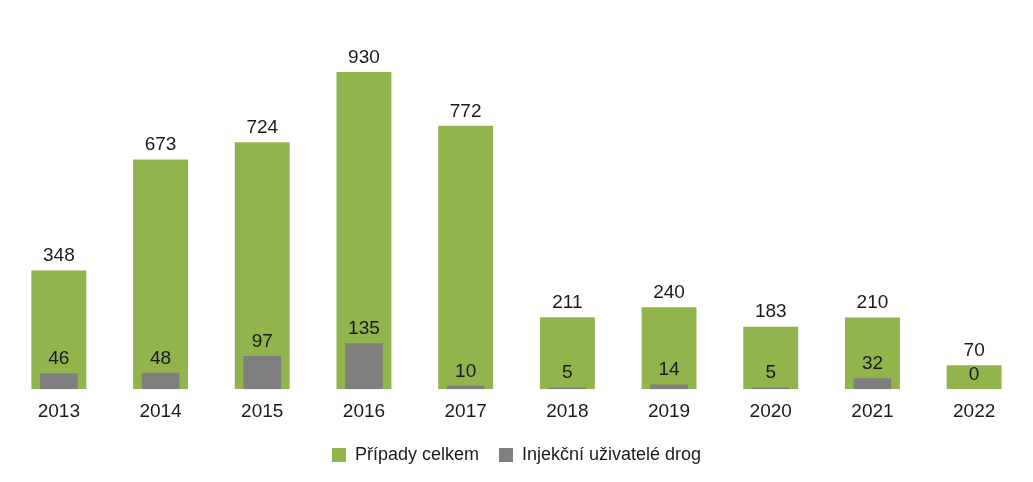 This screenshot has width=1033, height=482. I want to click on legend-label: Případy celkem, so click(416, 453).